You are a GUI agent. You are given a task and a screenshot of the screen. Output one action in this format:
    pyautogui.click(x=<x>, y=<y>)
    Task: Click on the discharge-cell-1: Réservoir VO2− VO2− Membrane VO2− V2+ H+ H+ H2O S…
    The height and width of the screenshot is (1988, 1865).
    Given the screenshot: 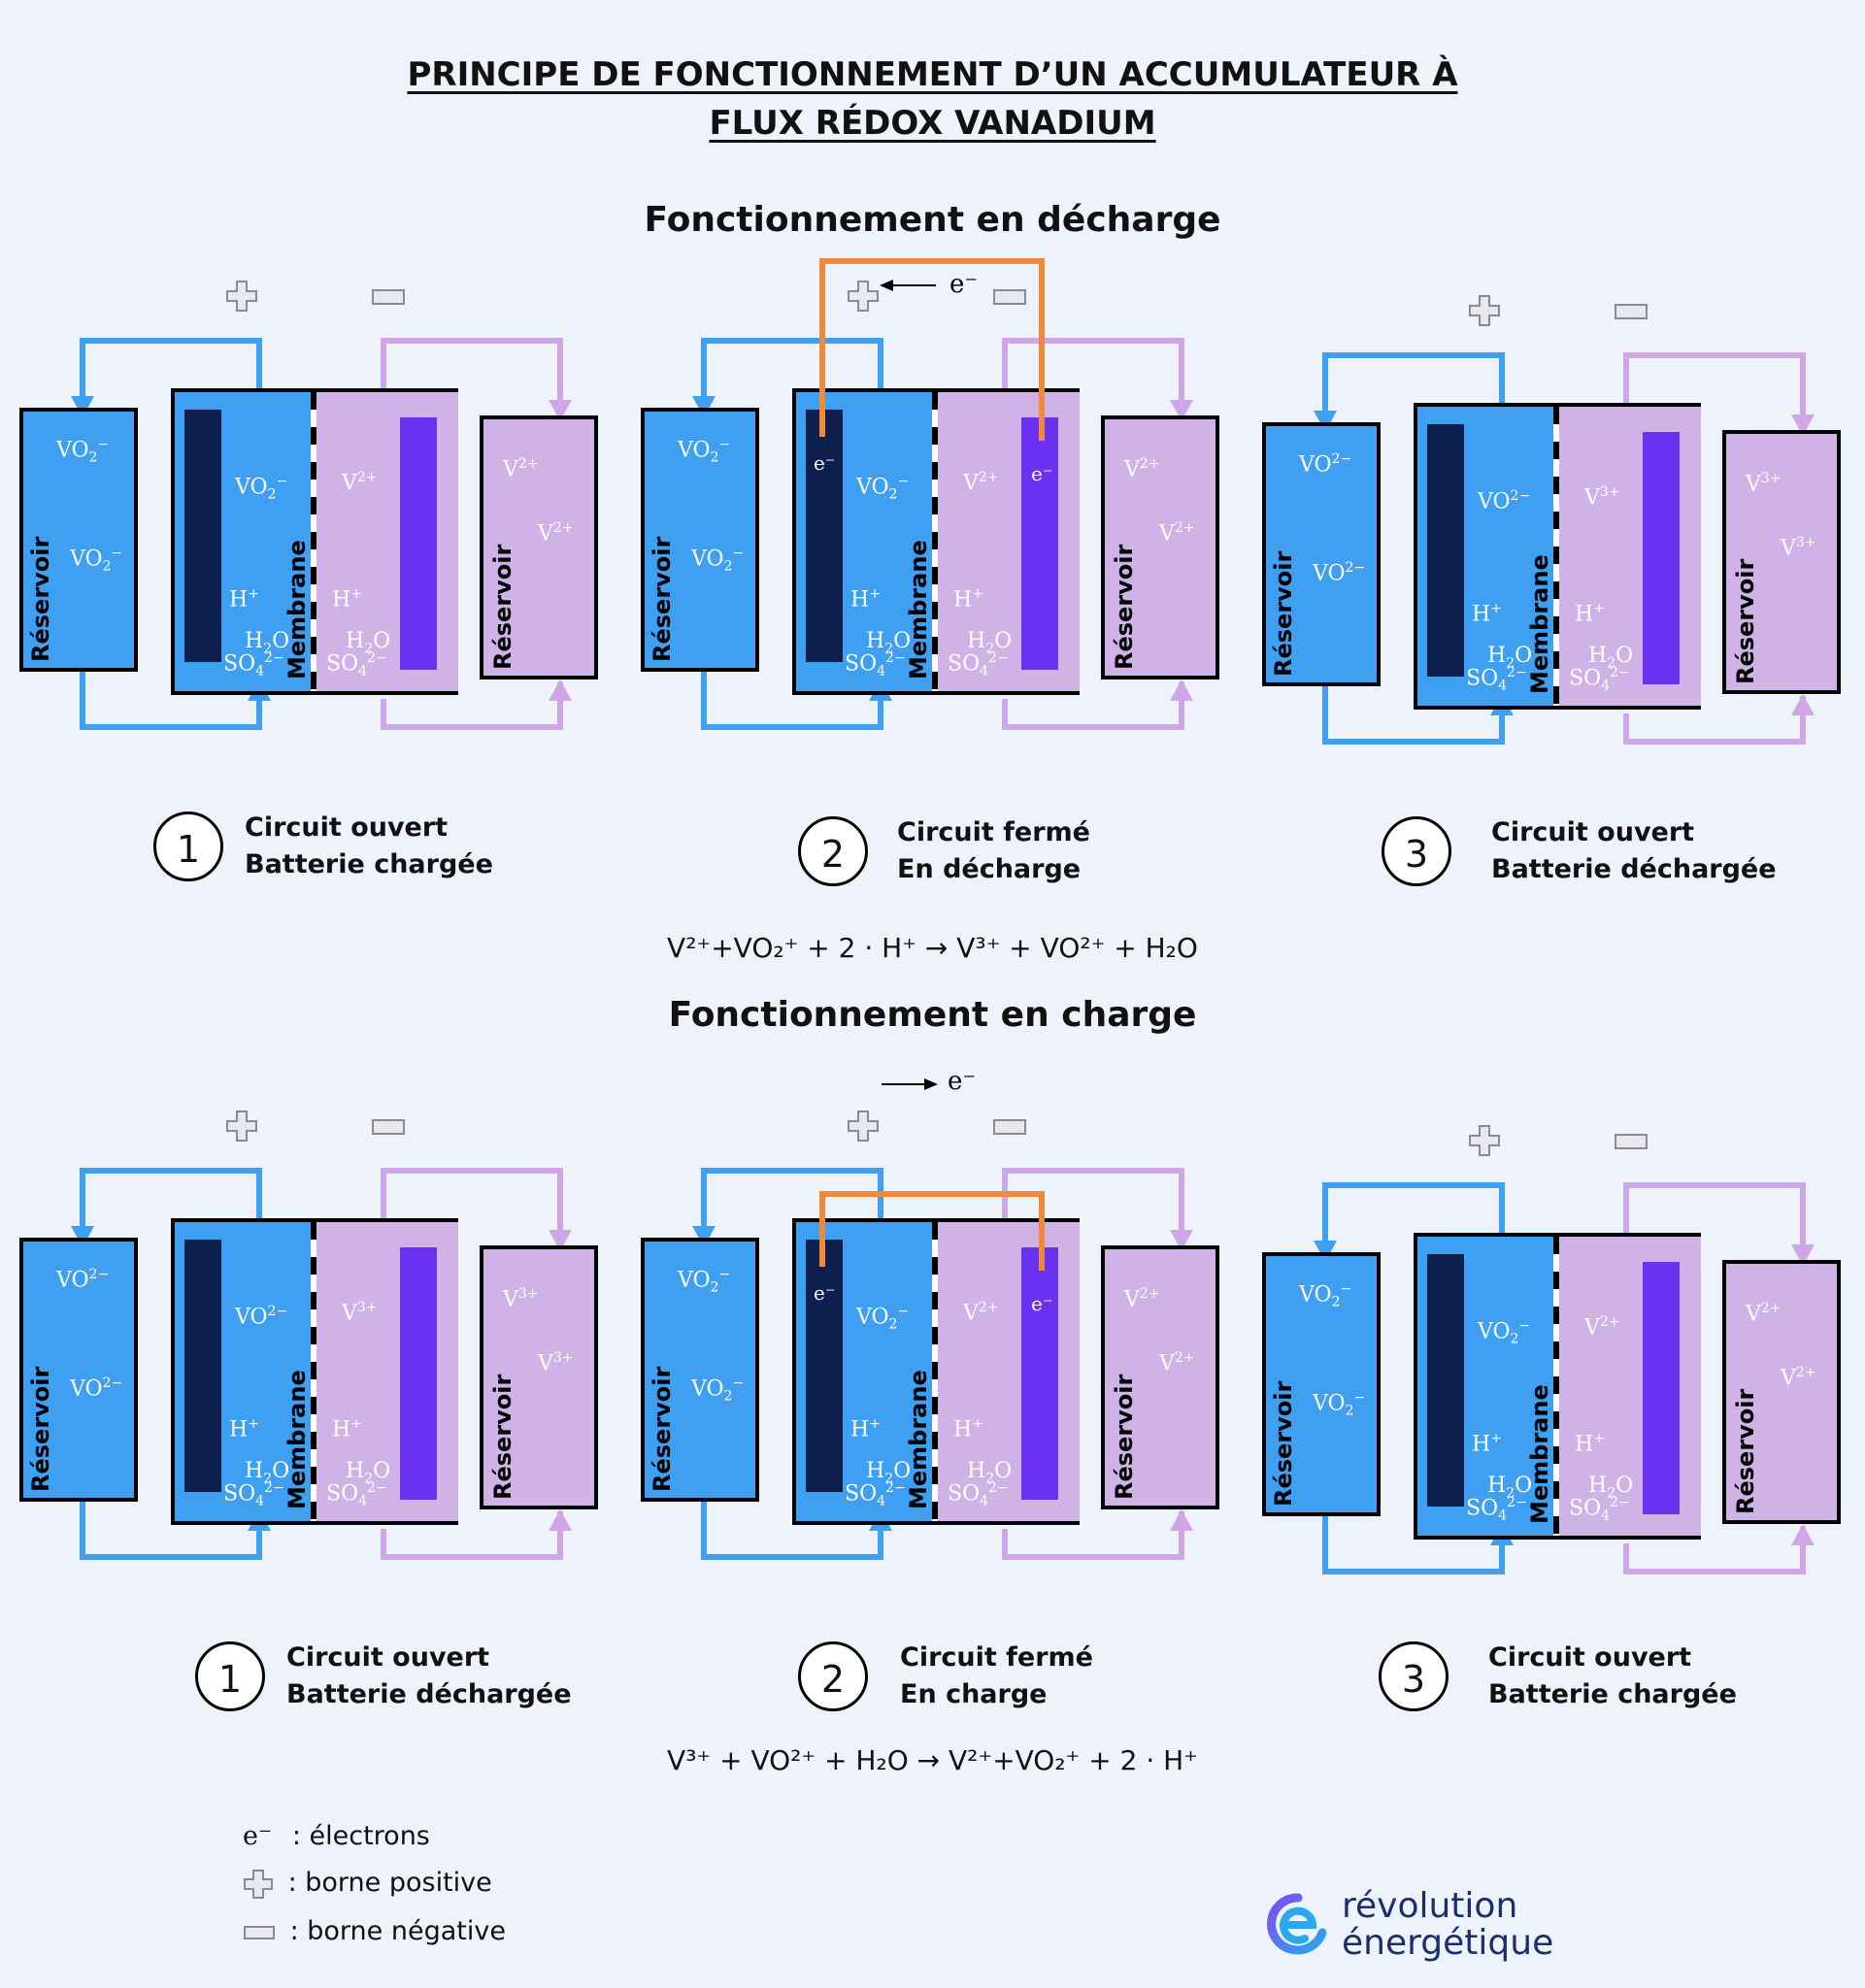 What is the action you would take?
    pyautogui.click(x=330, y=496)
    